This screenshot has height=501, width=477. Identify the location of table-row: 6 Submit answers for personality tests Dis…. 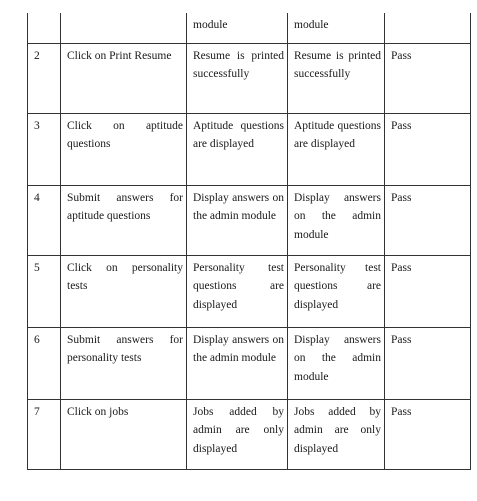
(249, 363).